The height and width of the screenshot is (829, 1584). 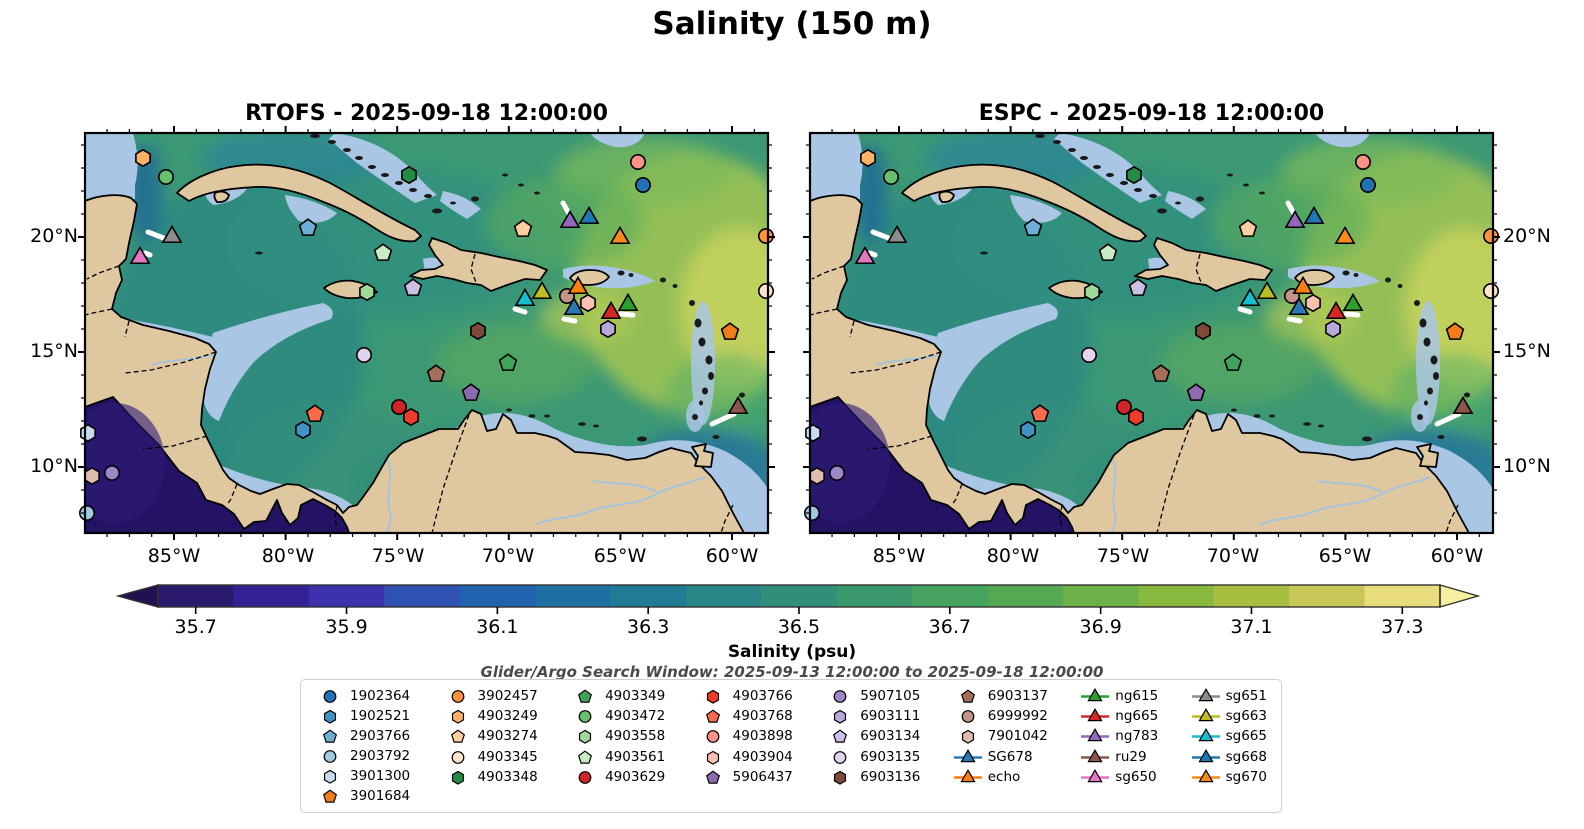 I want to click on legend-entry-label: ng783, so click(x=1137, y=736).